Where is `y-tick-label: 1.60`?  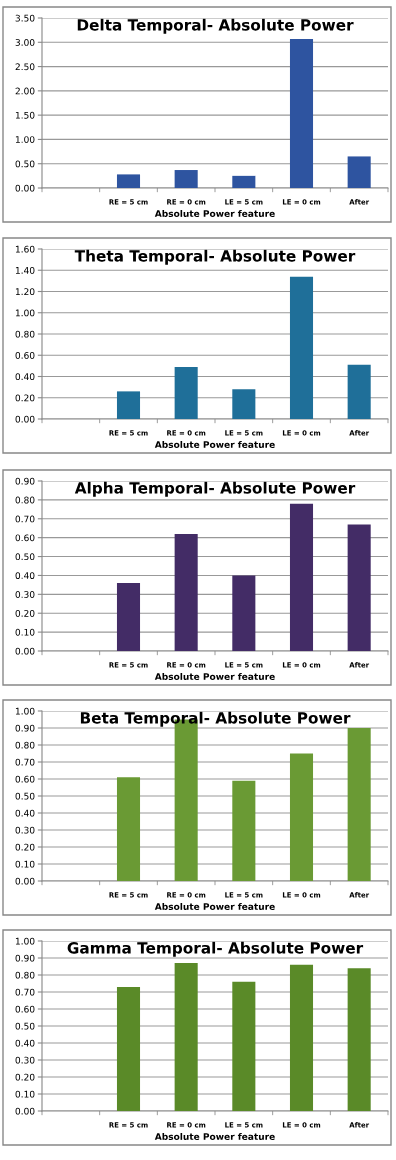
y-tick-label: 1.60 is located at coordinates (25, 249).